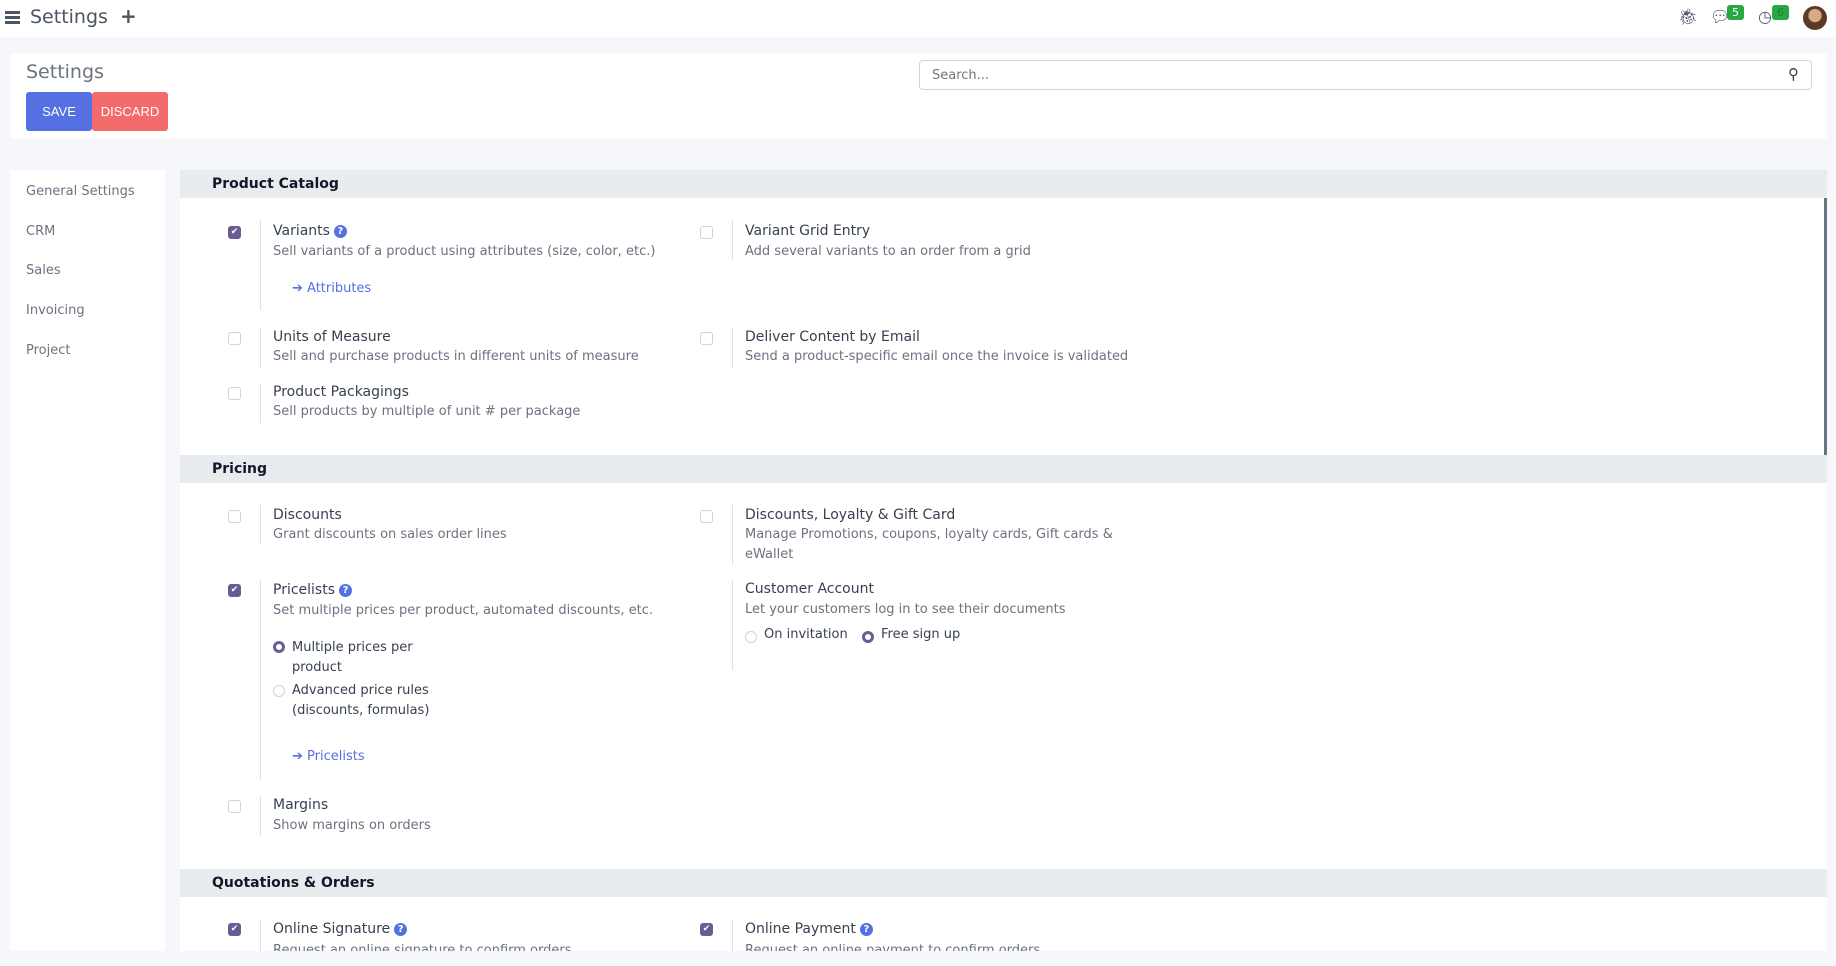 The height and width of the screenshot is (966, 1836). I want to click on variants-setting: Variants?, so click(310, 231).